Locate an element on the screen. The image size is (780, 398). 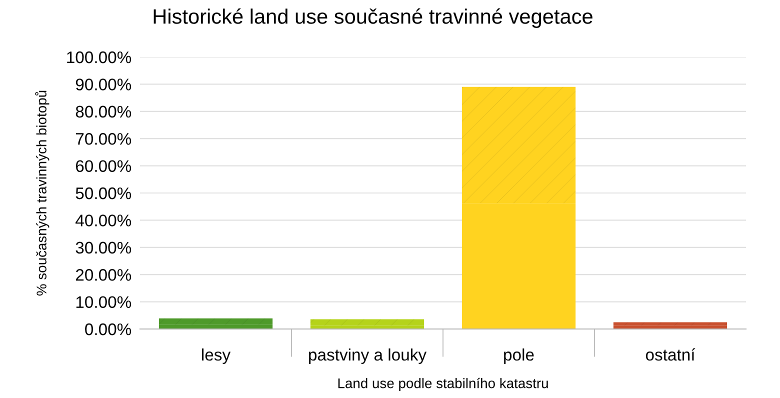
y-tick-label: 20.00% is located at coordinates (104, 275).